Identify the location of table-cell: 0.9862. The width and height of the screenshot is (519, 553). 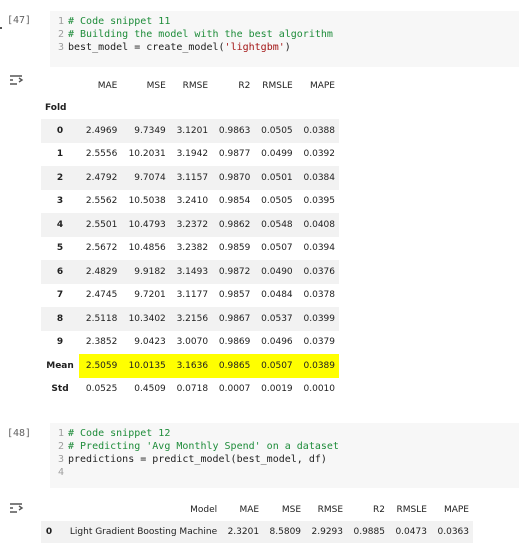
(233, 225).